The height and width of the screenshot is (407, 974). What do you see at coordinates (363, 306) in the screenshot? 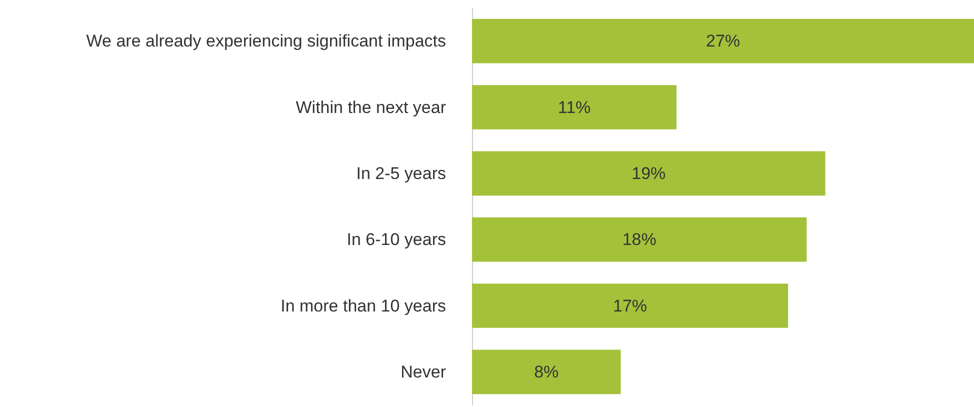
I see `y-tick-label: In more than 10 years` at bounding box center [363, 306].